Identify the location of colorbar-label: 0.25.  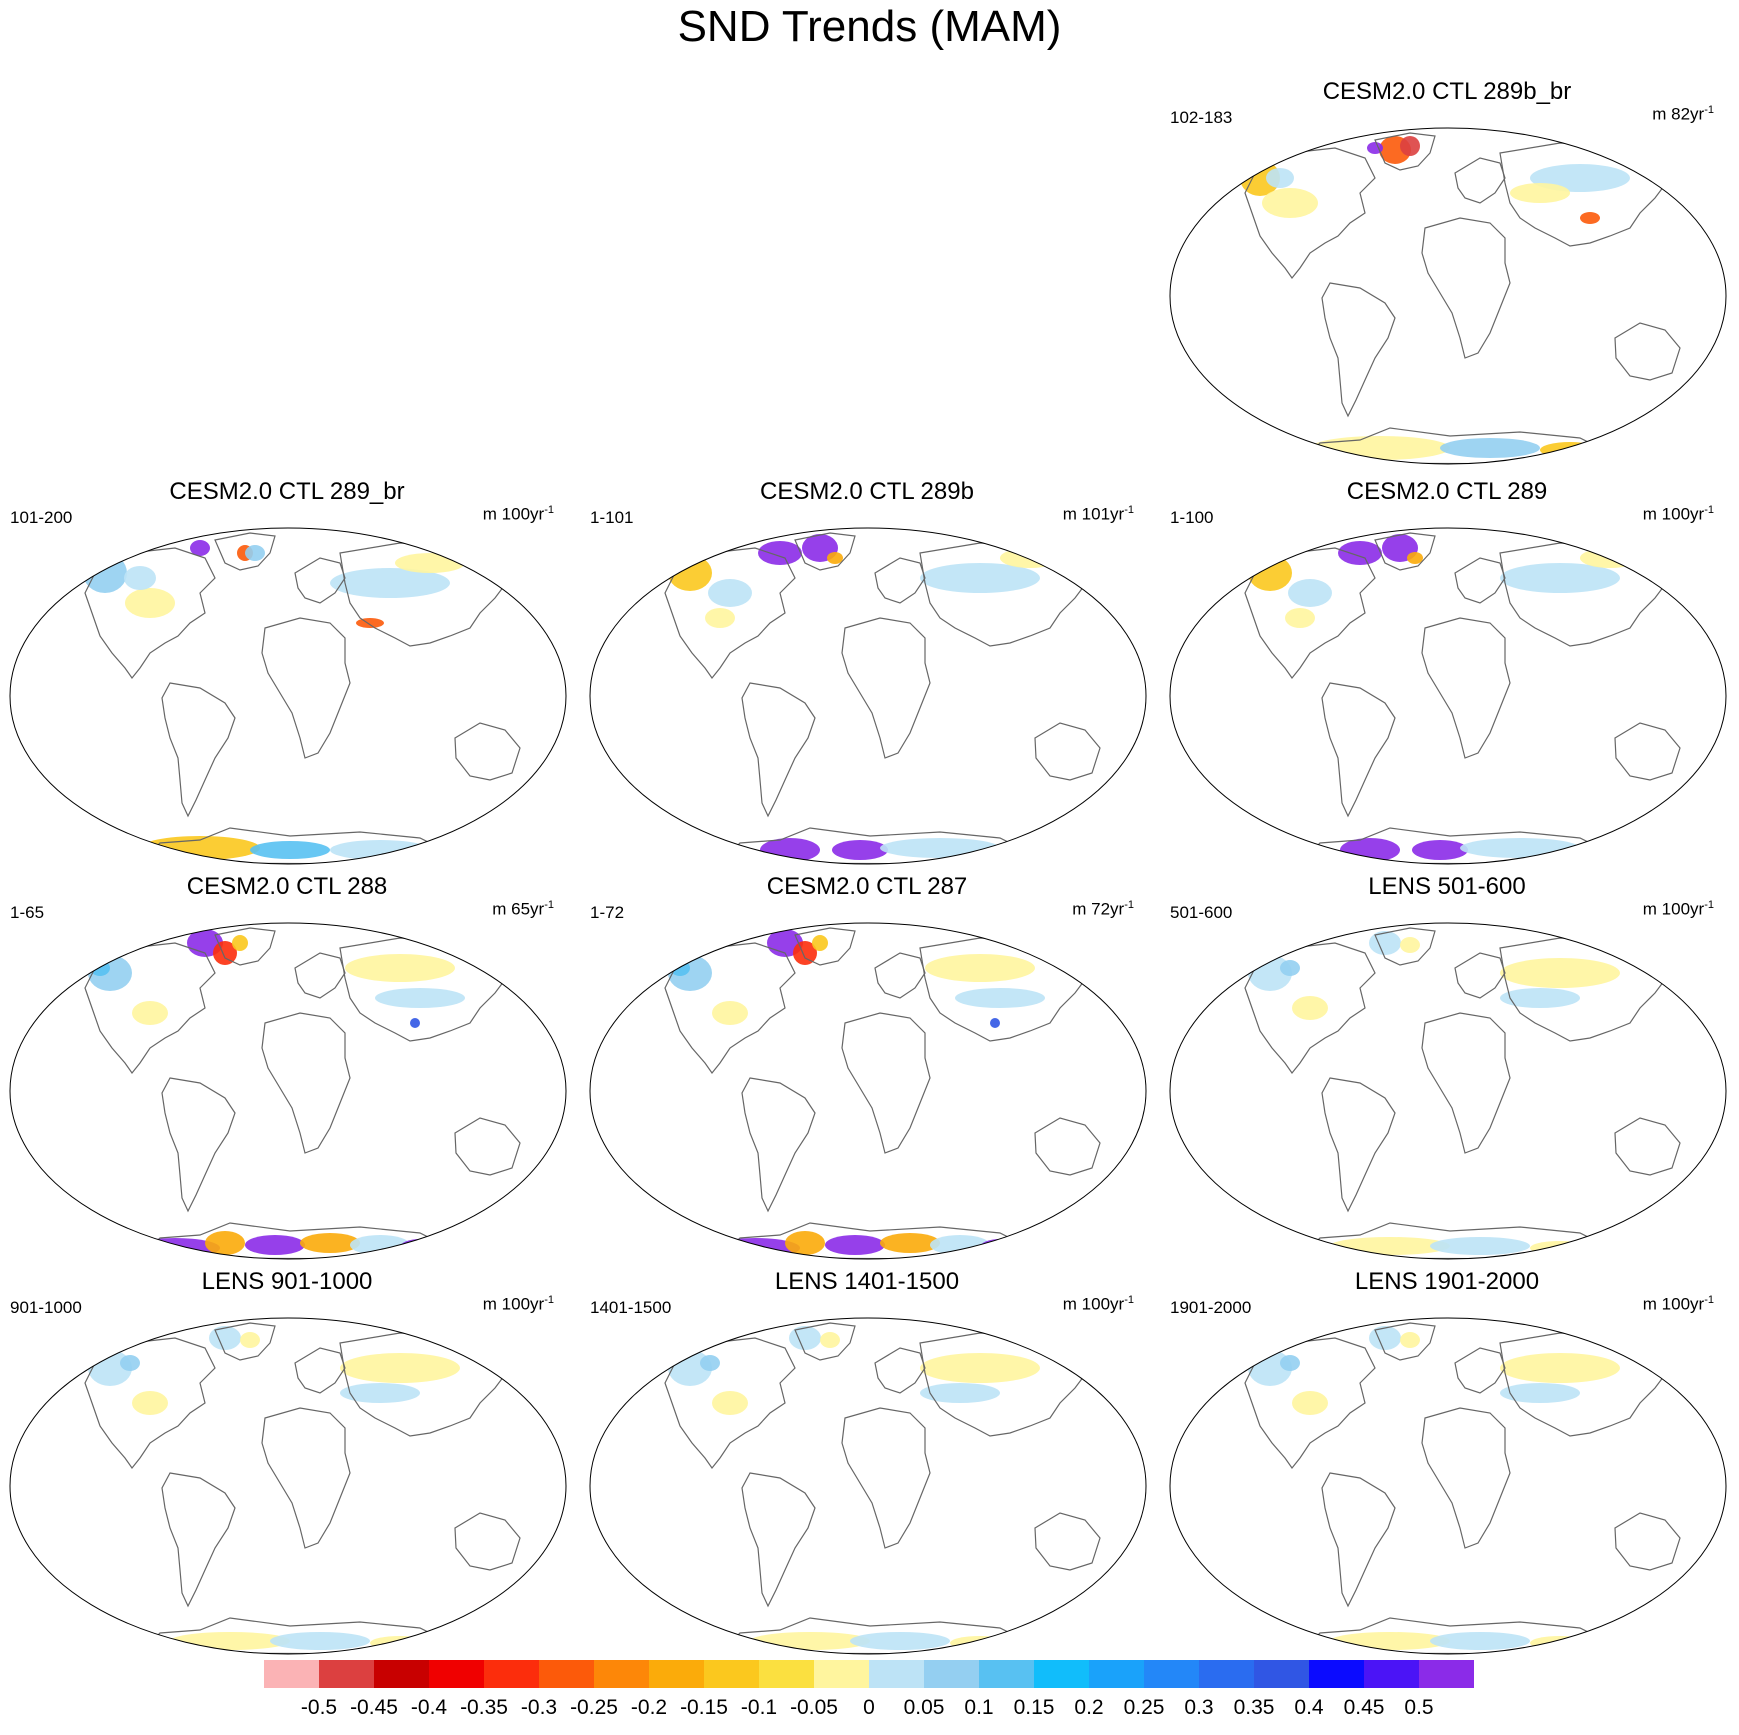
(1144, 1707).